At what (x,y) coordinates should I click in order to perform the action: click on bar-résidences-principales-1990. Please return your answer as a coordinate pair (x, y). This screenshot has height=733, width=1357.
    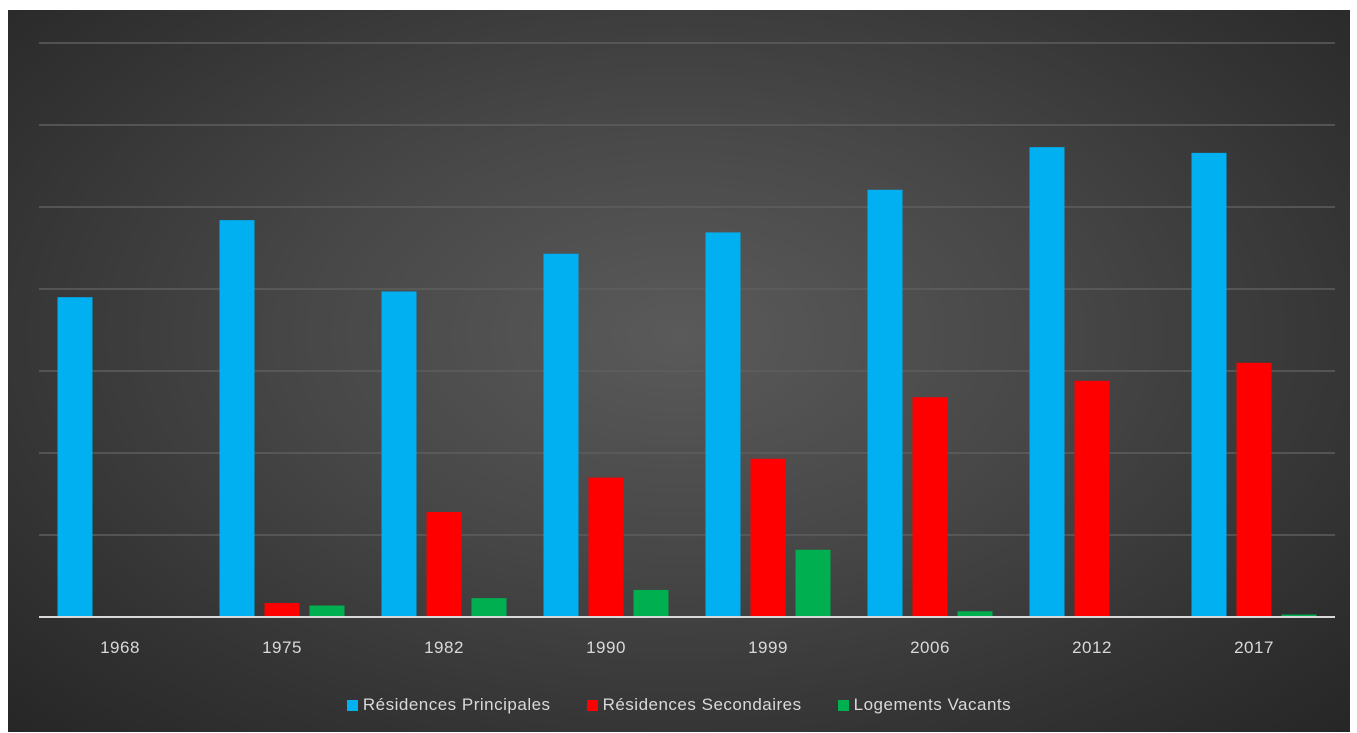
    Looking at the image, I should click on (561, 435).